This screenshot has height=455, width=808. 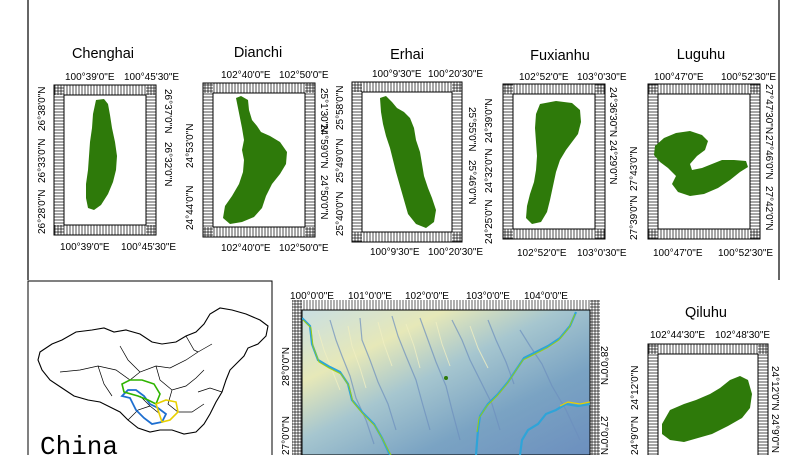 What do you see at coordinates (190, 146) in the screenshot?
I see `dianchi-left-lat-1: 24°53'0"N` at bounding box center [190, 146].